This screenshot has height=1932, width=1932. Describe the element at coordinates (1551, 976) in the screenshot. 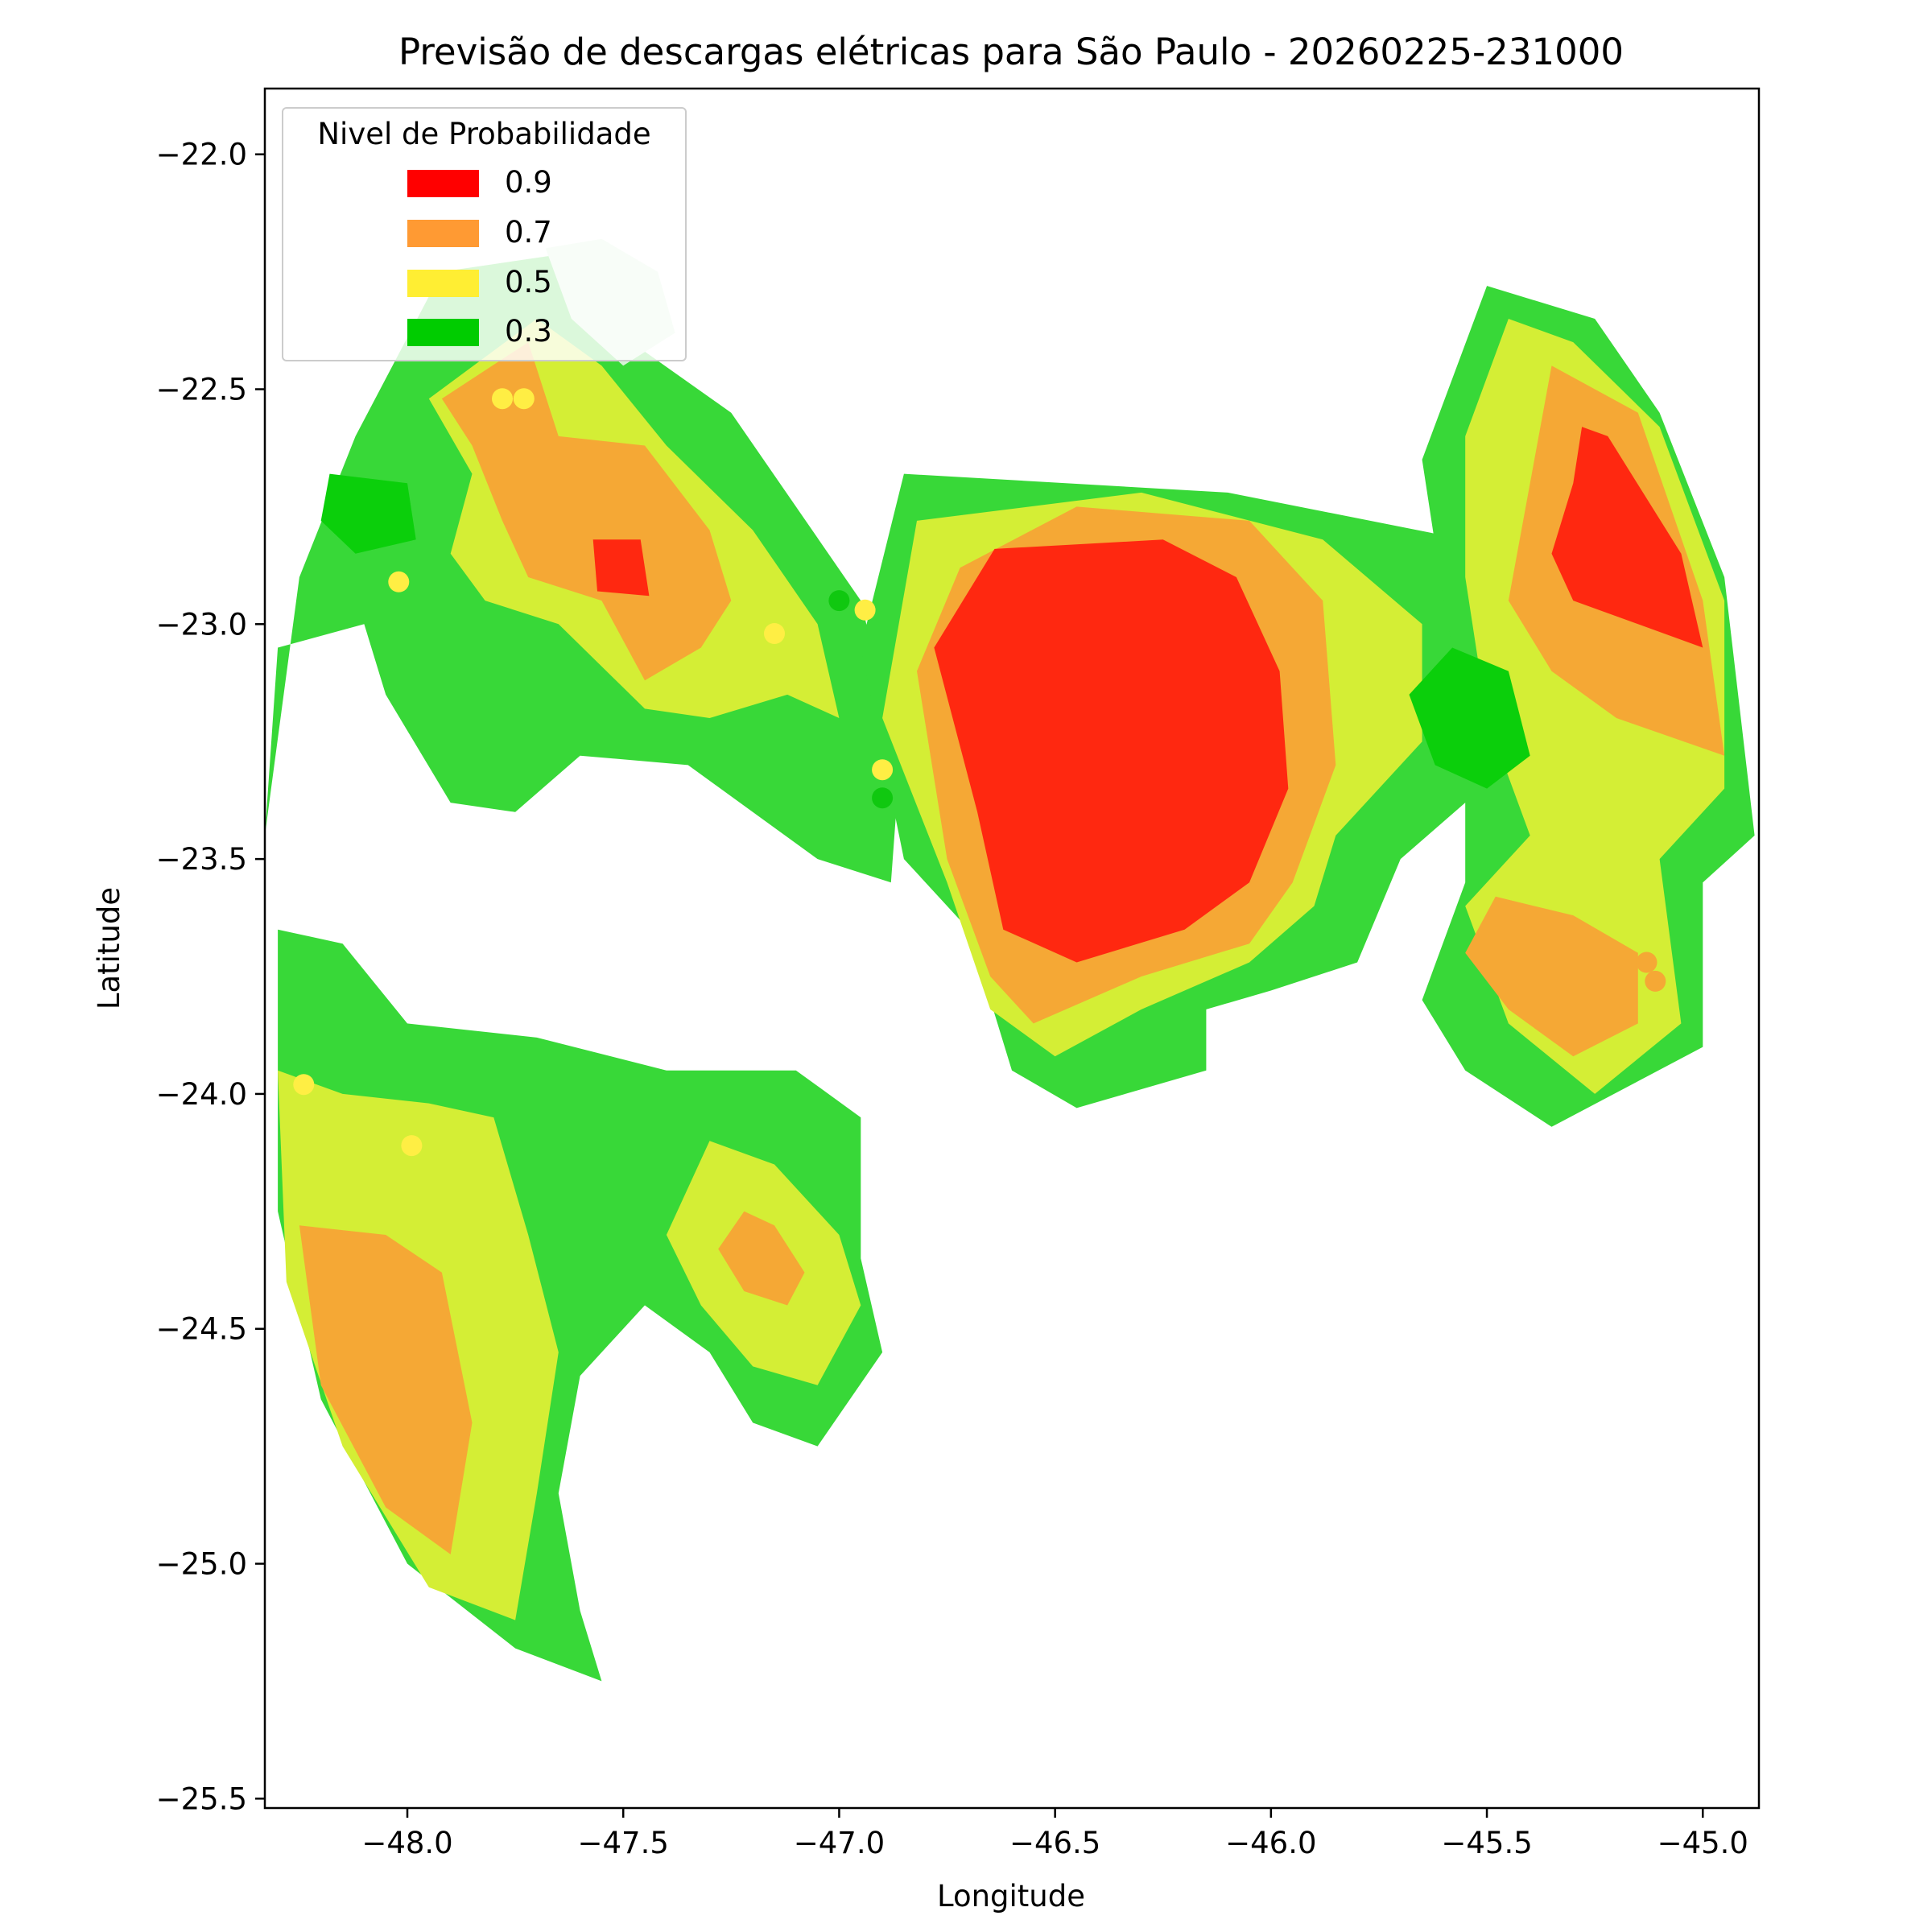

I see `region-east-orange-lower-0.7` at that location.